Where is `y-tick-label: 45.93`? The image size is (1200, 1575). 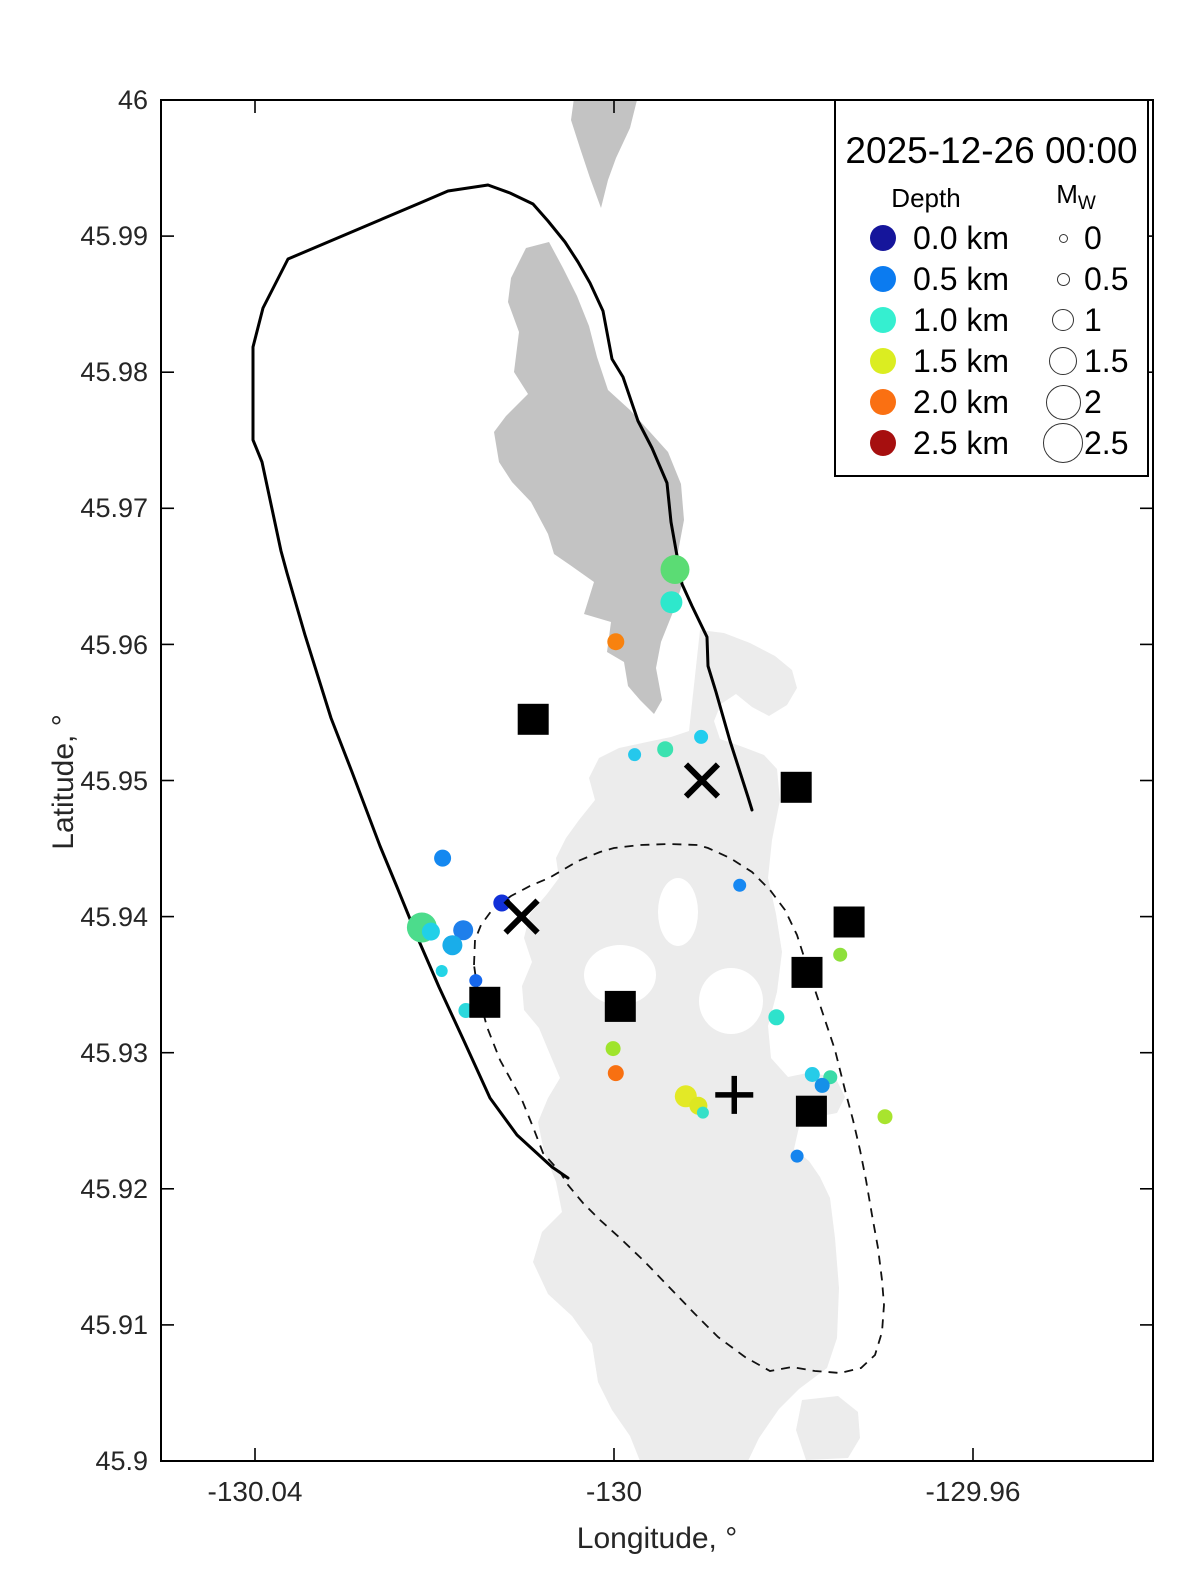 y-tick-label: 45.93 is located at coordinates (114, 1053).